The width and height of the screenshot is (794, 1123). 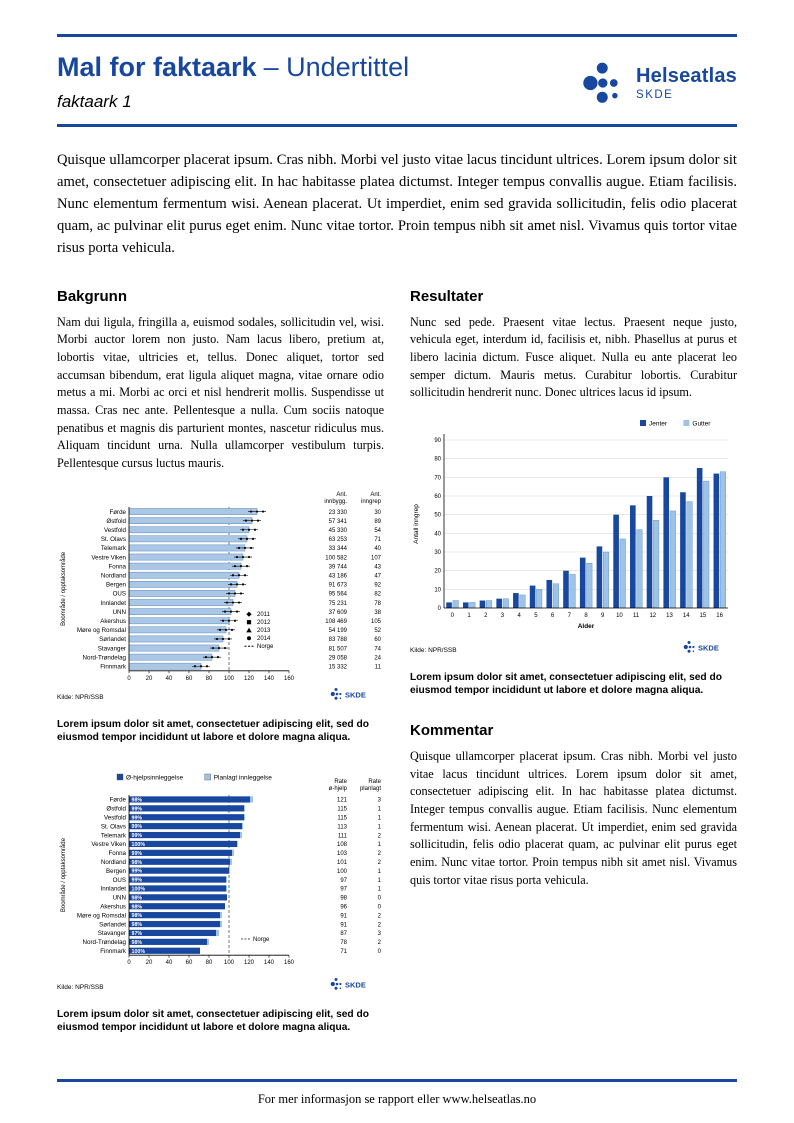 What do you see at coordinates (336, 622) in the screenshot?
I see `svg-text: 108 469` at bounding box center [336, 622].